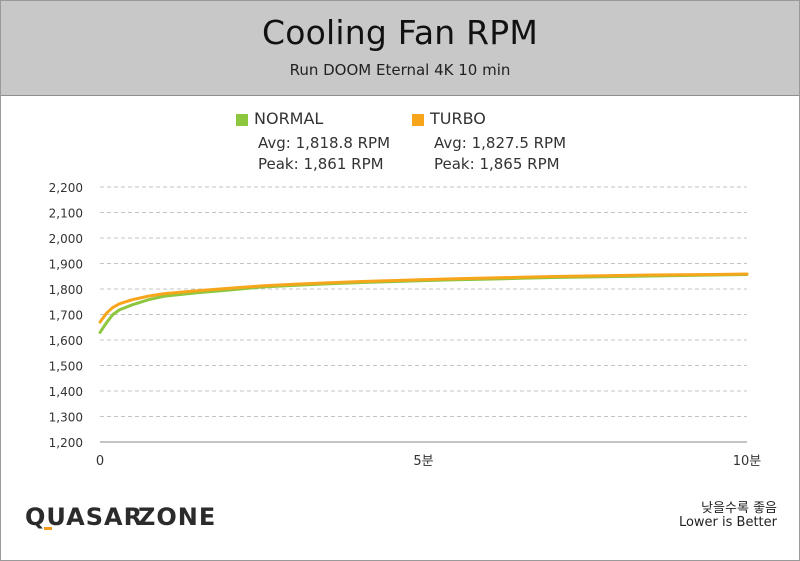 This screenshot has width=800, height=561. I want to click on y-tick-label: 1,200, so click(66, 443).